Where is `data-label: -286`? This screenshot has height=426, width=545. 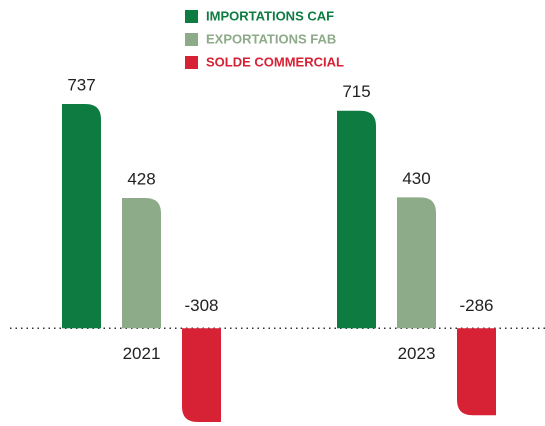 data-label: -286 is located at coordinates (476, 305).